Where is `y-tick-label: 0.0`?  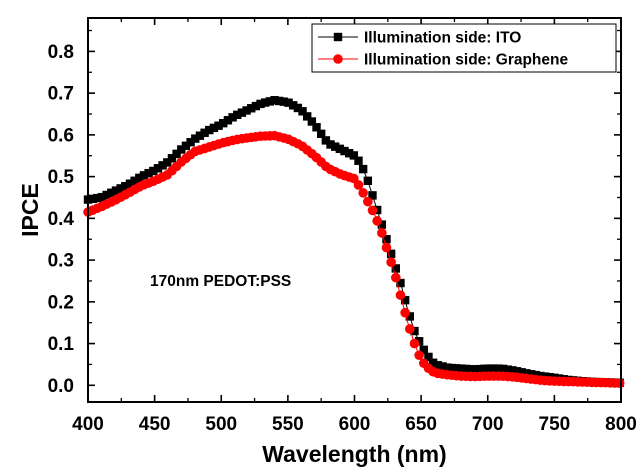
y-tick-label: 0.0 is located at coordinates (61, 386).